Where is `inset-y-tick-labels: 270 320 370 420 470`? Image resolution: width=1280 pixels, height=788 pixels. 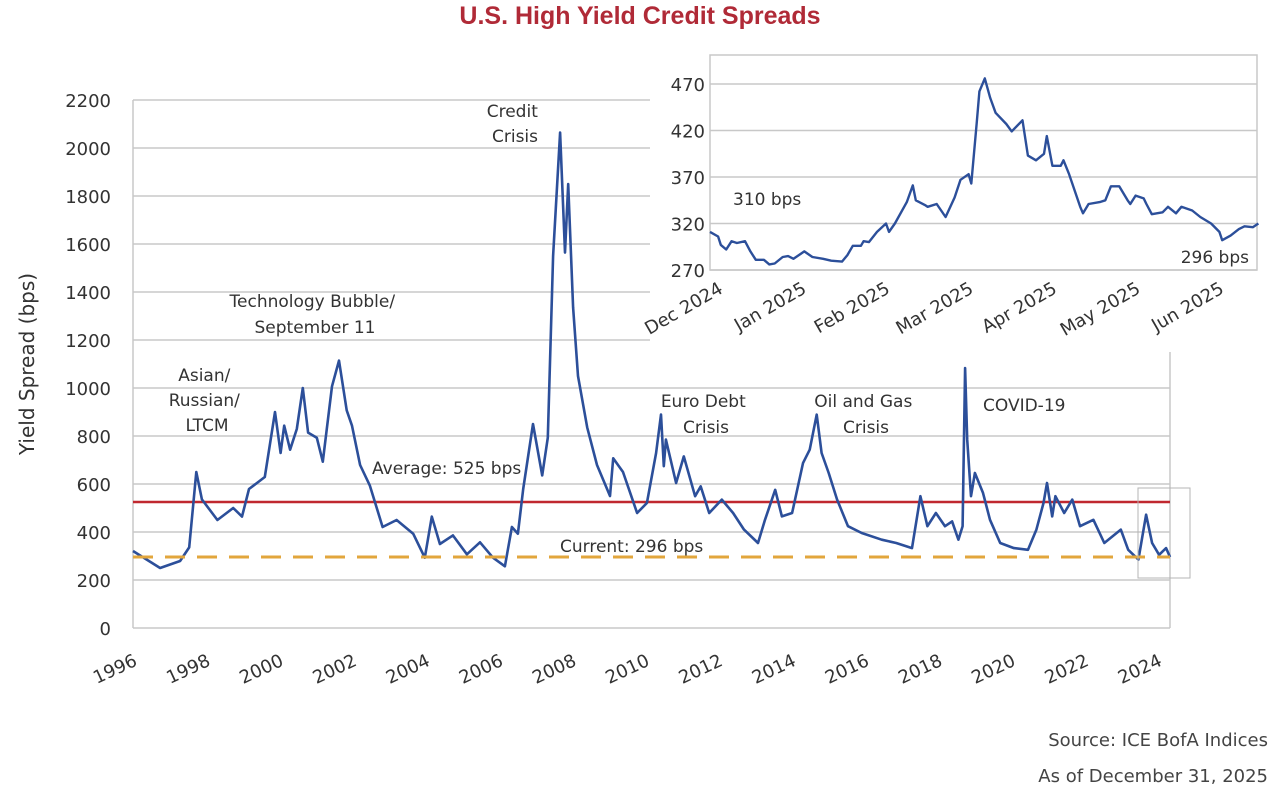
inset-y-tick-labels: 270 320 370 420 470 is located at coordinates (688, 178).